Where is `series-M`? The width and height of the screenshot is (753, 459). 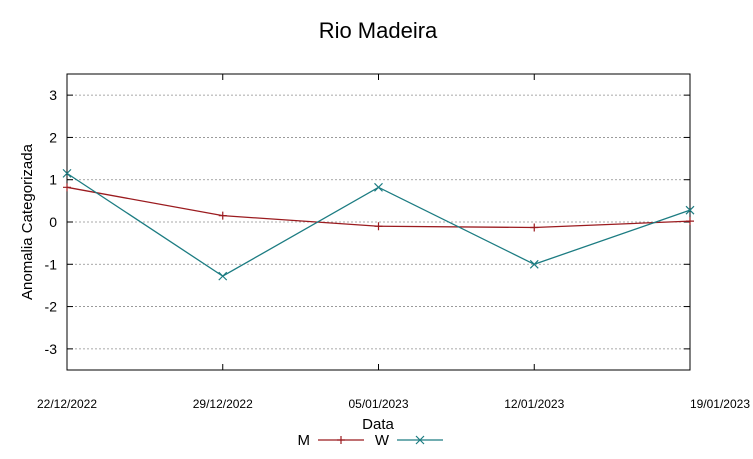
series-M is located at coordinates (378, 207).